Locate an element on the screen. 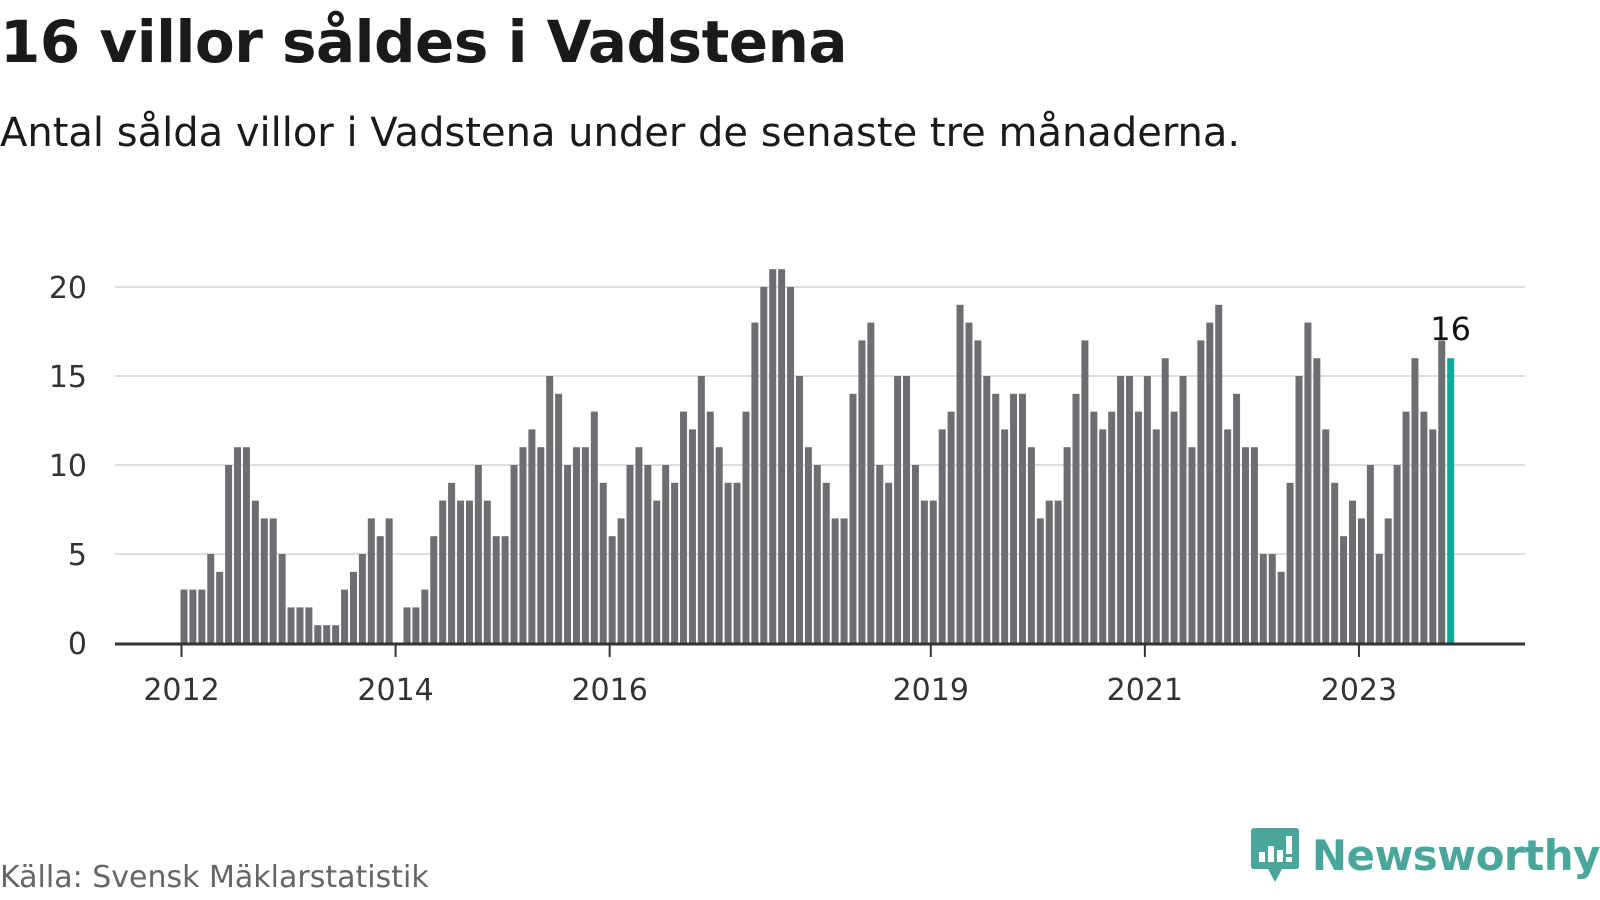 The height and width of the screenshot is (900, 1600). x-tick-label: 2014 is located at coordinates (395, 690).